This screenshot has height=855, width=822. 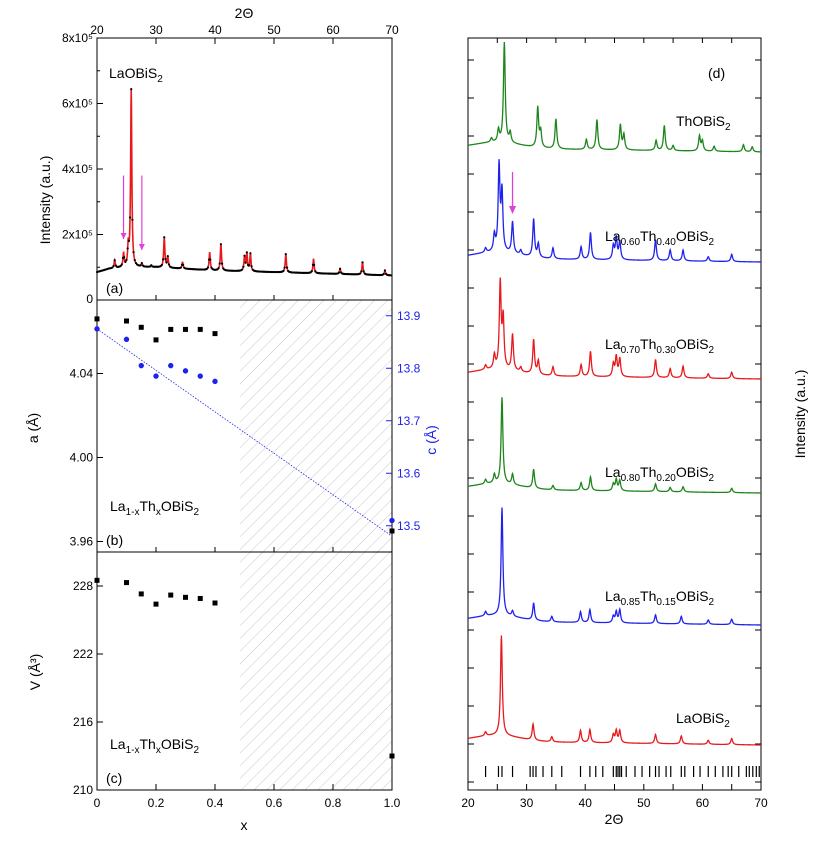 I want to click on panel-a-x-tick-label: 40, so click(x=215, y=30).